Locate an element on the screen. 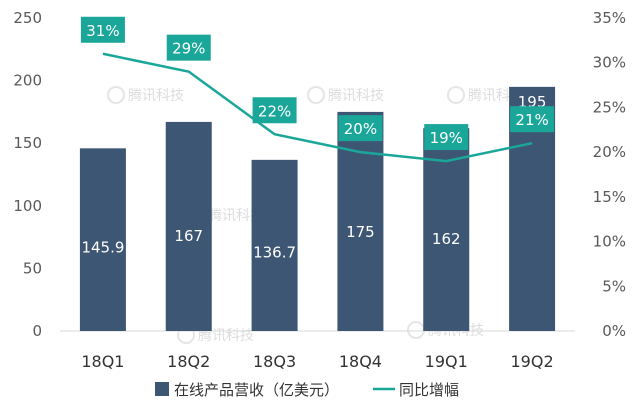 The height and width of the screenshot is (408, 641). growth-label-19Q1: 19% is located at coordinates (446, 137).